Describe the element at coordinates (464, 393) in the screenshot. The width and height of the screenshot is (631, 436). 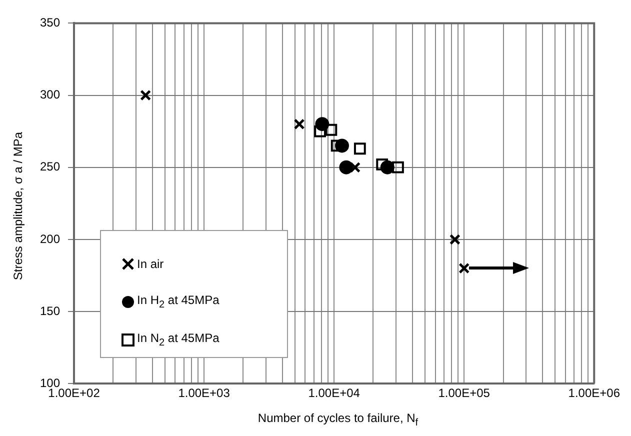
I see `x-tick-label: 1.00E+05` at that location.